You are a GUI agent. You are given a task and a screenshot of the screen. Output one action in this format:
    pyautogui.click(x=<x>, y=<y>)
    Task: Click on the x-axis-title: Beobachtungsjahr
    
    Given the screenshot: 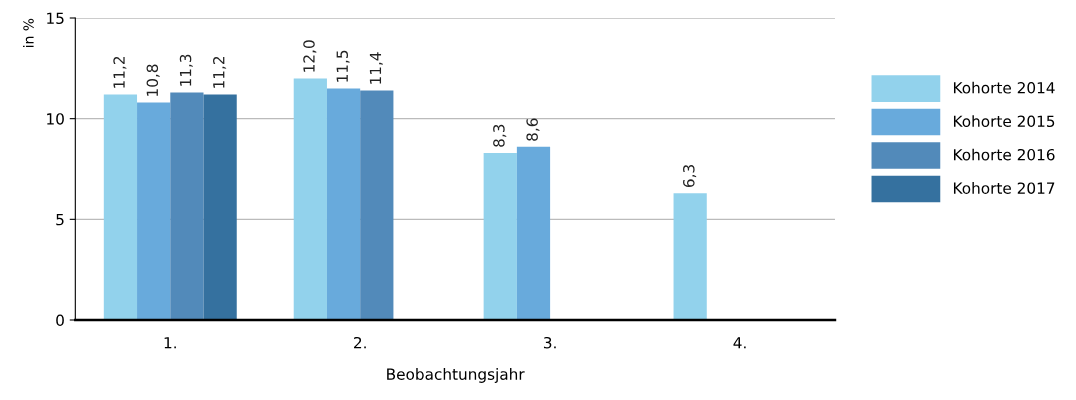 What is the action you would take?
    pyautogui.click(x=456, y=375)
    